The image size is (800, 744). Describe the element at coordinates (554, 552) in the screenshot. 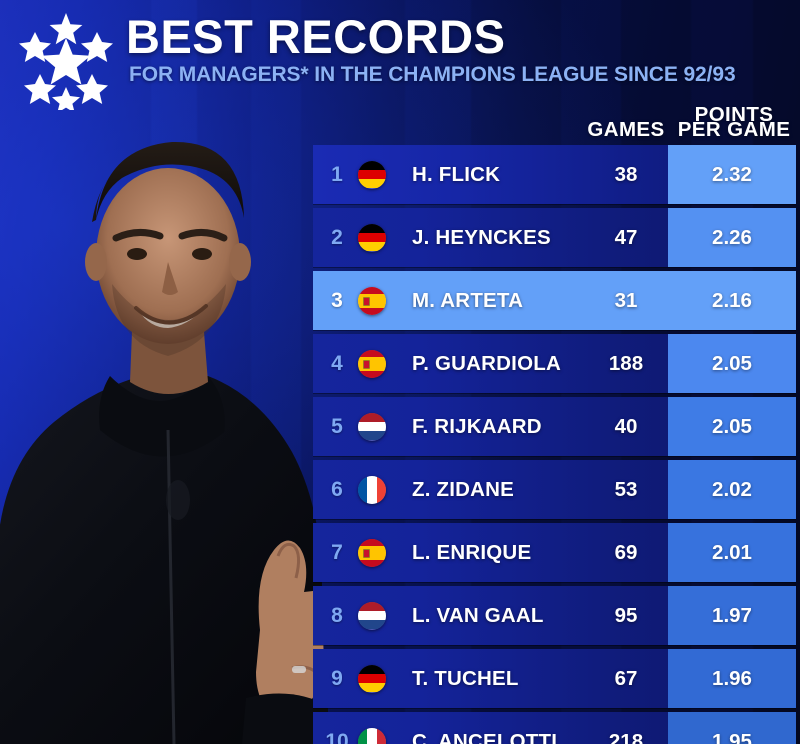

I see `table-row: 7 L. ENRIQUE 69 2.01` at that location.